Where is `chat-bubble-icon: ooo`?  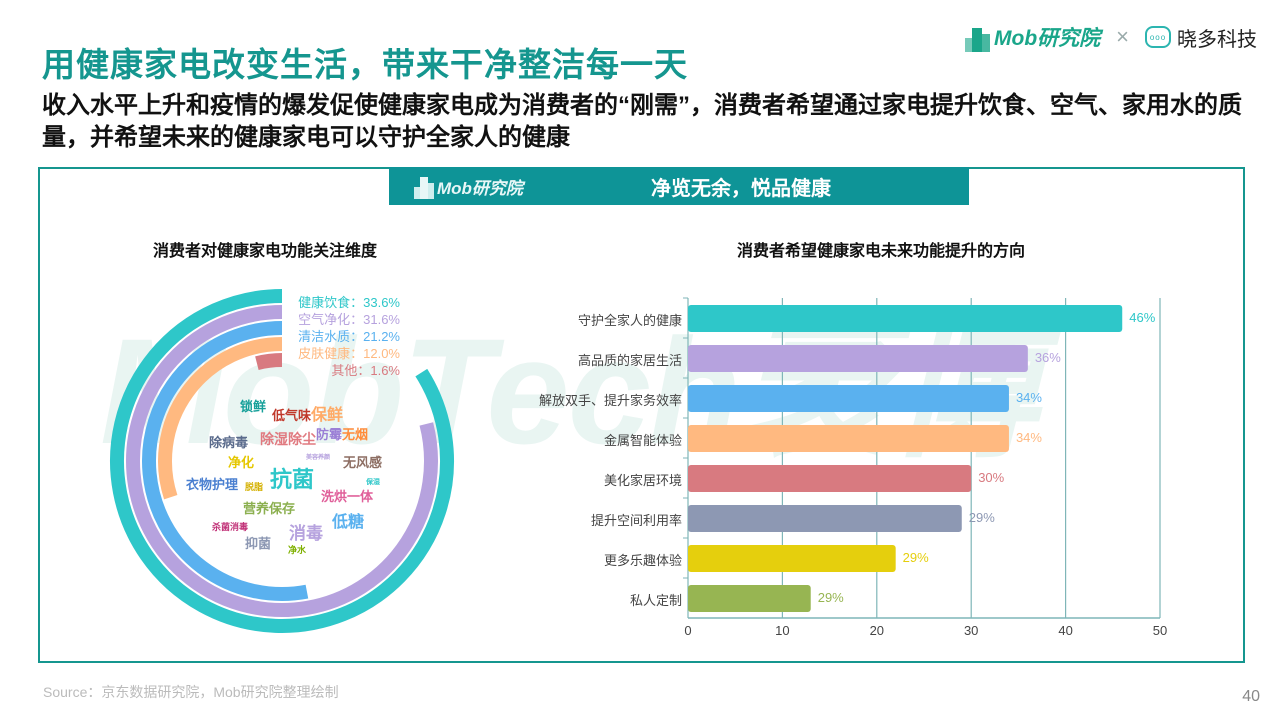
chat-bubble-icon: ooo is located at coordinates (1158, 37).